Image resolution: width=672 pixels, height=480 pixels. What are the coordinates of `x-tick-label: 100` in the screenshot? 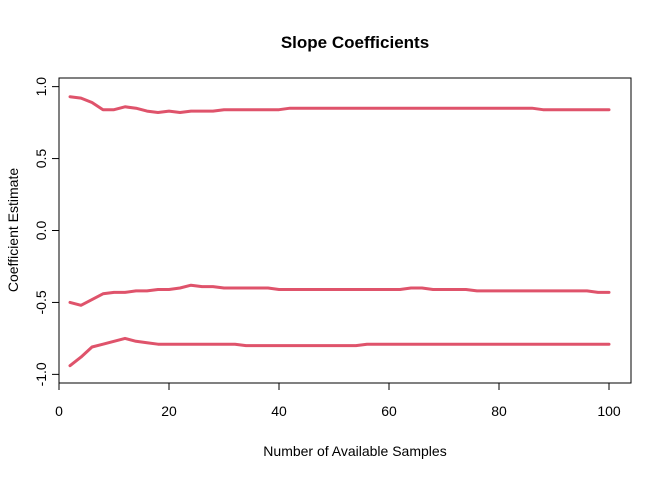 It's located at (609, 411).